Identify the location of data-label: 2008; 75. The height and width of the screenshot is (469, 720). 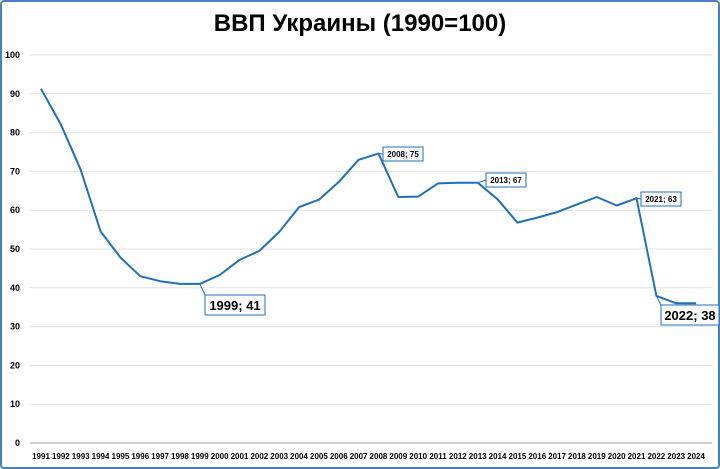
(403, 154).